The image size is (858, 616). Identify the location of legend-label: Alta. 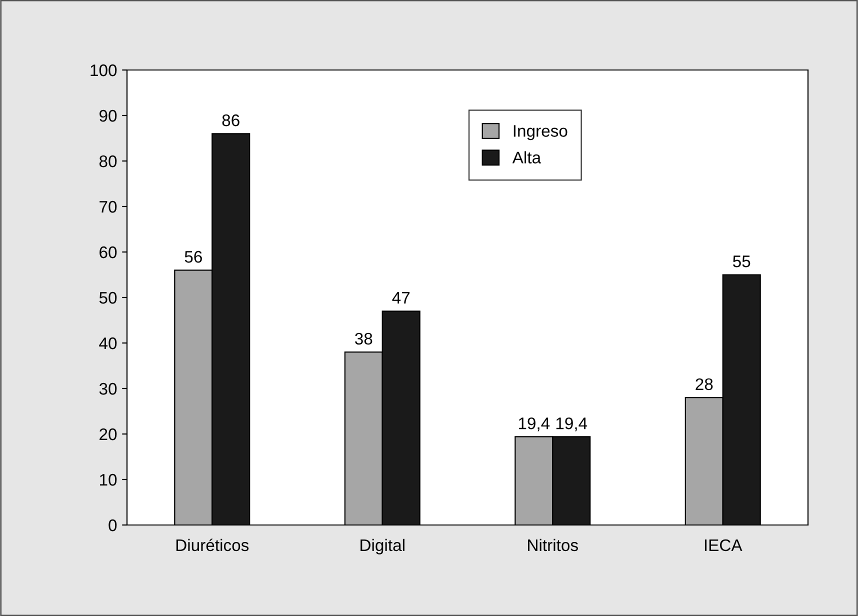
(527, 157).